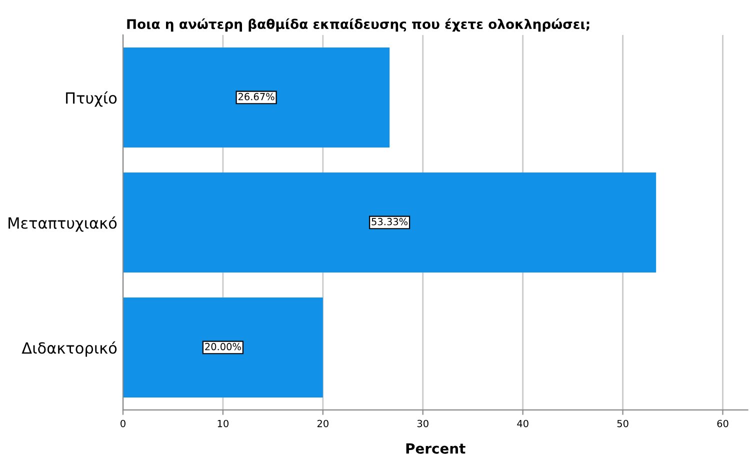 The height and width of the screenshot is (454, 750). Describe the element at coordinates (223, 424) in the screenshot. I see `x-tick-label: 10` at that location.